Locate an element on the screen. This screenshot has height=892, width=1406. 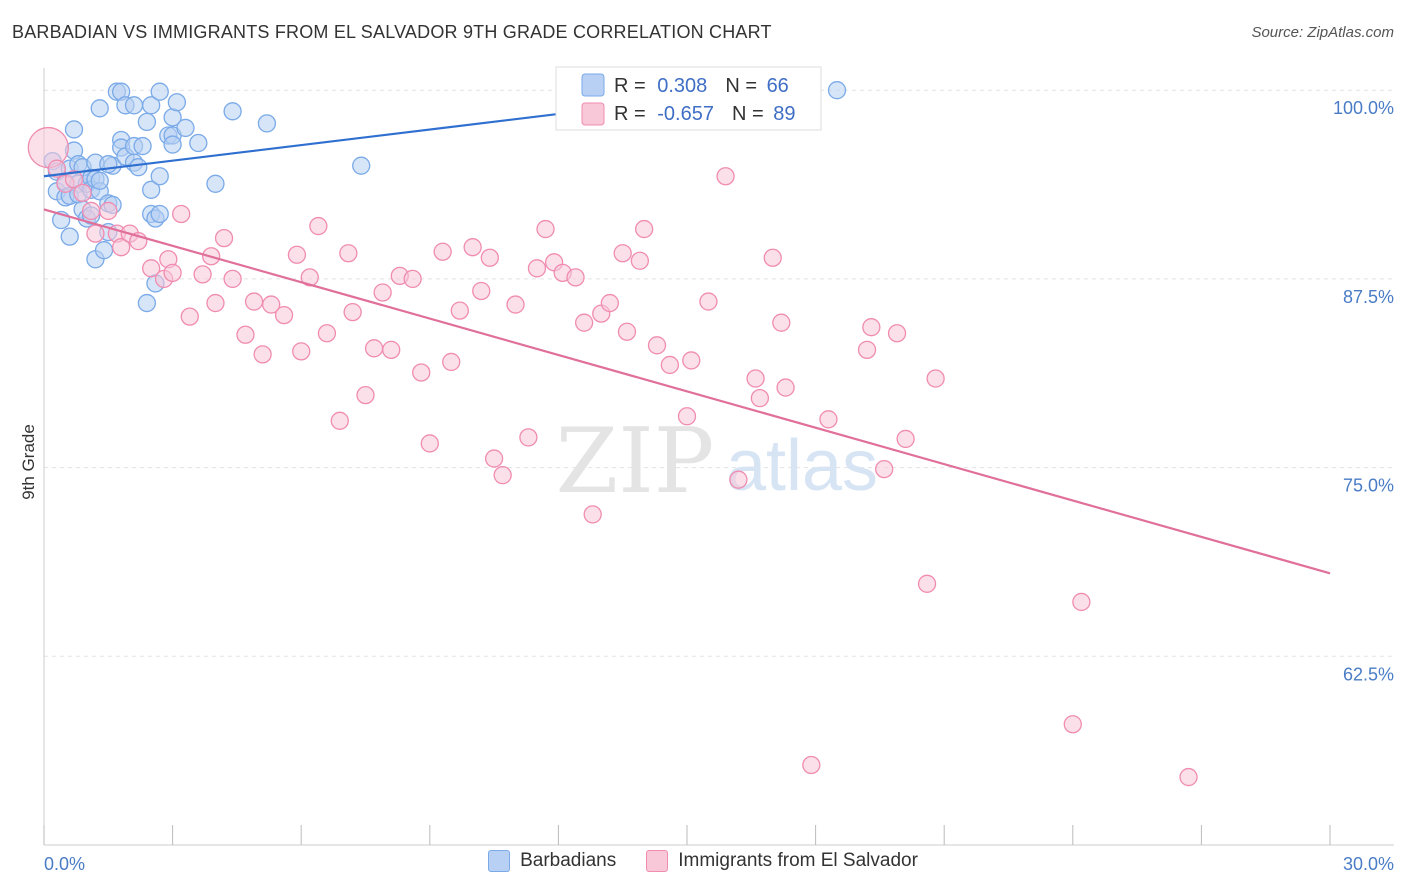
y-tick-label-2: 75.0% is located at coordinates (1368, 486).